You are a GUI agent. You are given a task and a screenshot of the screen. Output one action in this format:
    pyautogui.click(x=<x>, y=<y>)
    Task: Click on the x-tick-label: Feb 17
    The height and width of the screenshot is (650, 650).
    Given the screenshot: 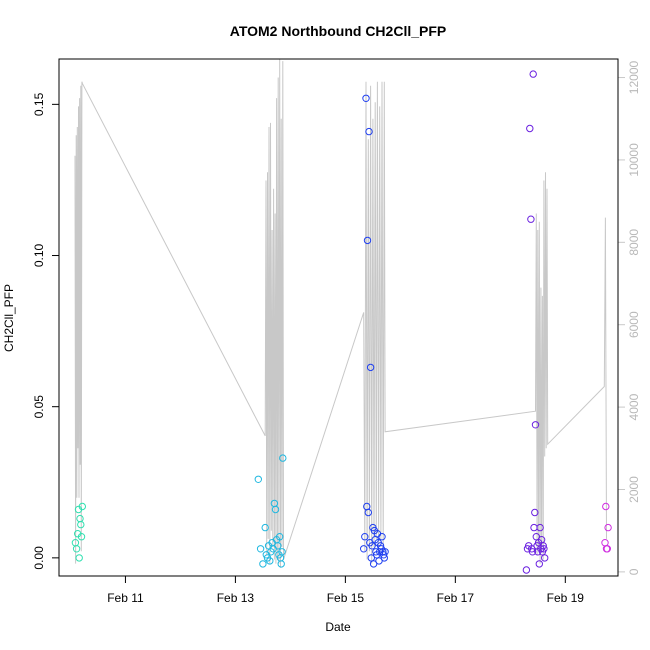 What is the action you would take?
    pyautogui.click(x=456, y=598)
    